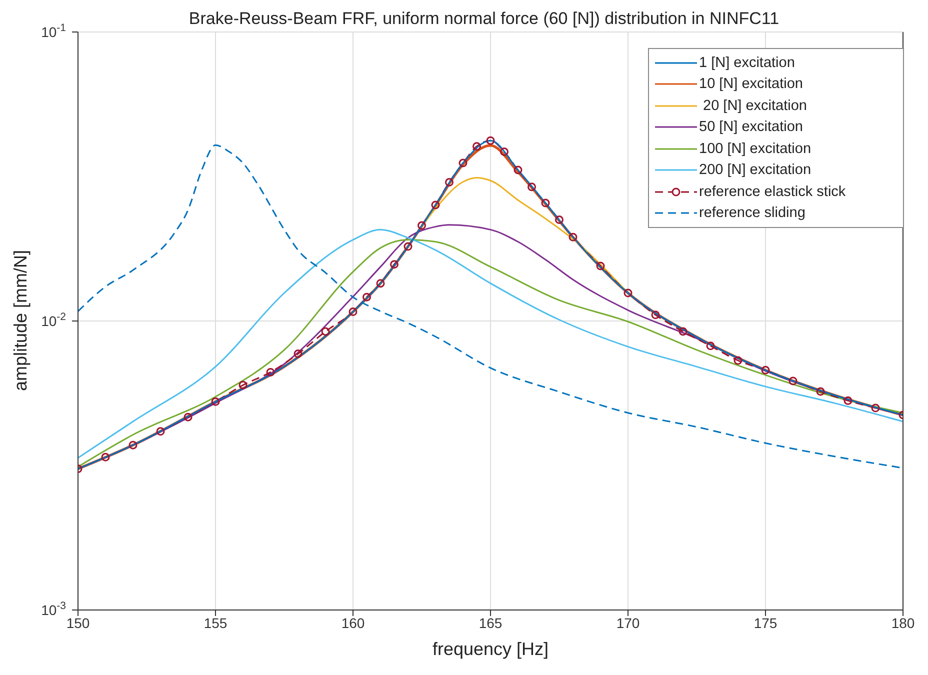  What do you see at coordinates (755, 148) in the screenshot?
I see `legend-label: 100 [N] excitation` at bounding box center [755, 148].